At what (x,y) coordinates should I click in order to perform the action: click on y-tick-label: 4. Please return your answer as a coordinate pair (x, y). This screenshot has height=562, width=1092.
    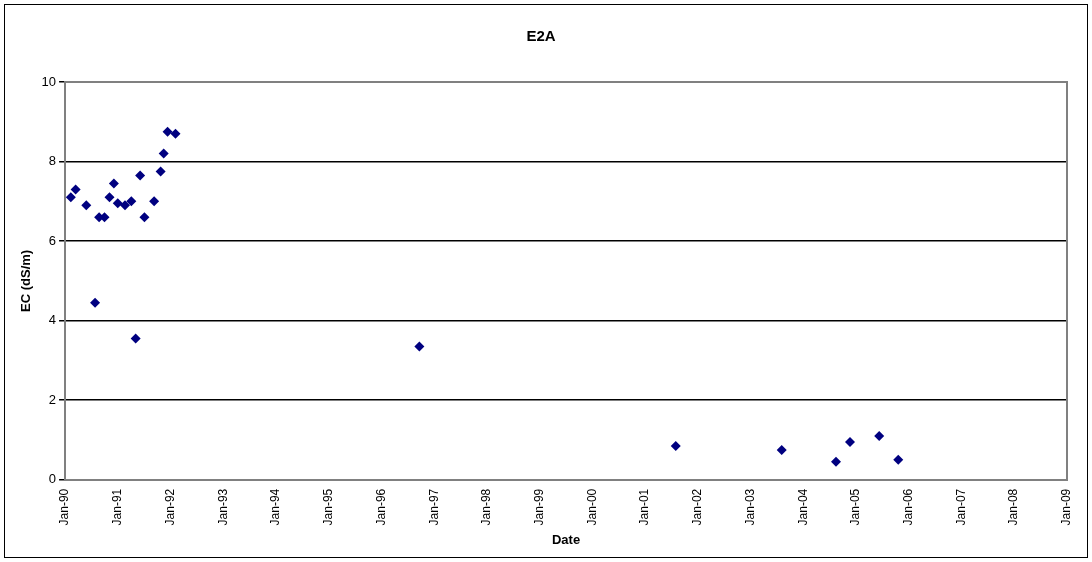
    Looking at the image, I should click on (52, 320).